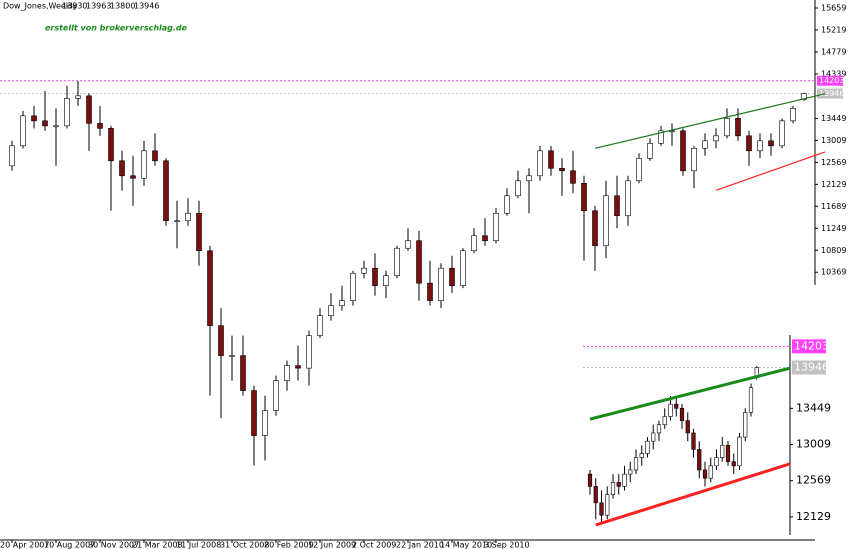 This screenshot has width=850, height=549. Describe the element at coordinates (157, 545) in the screenshot. I see `x-tick-label: 21 Mar 2008` at that location.